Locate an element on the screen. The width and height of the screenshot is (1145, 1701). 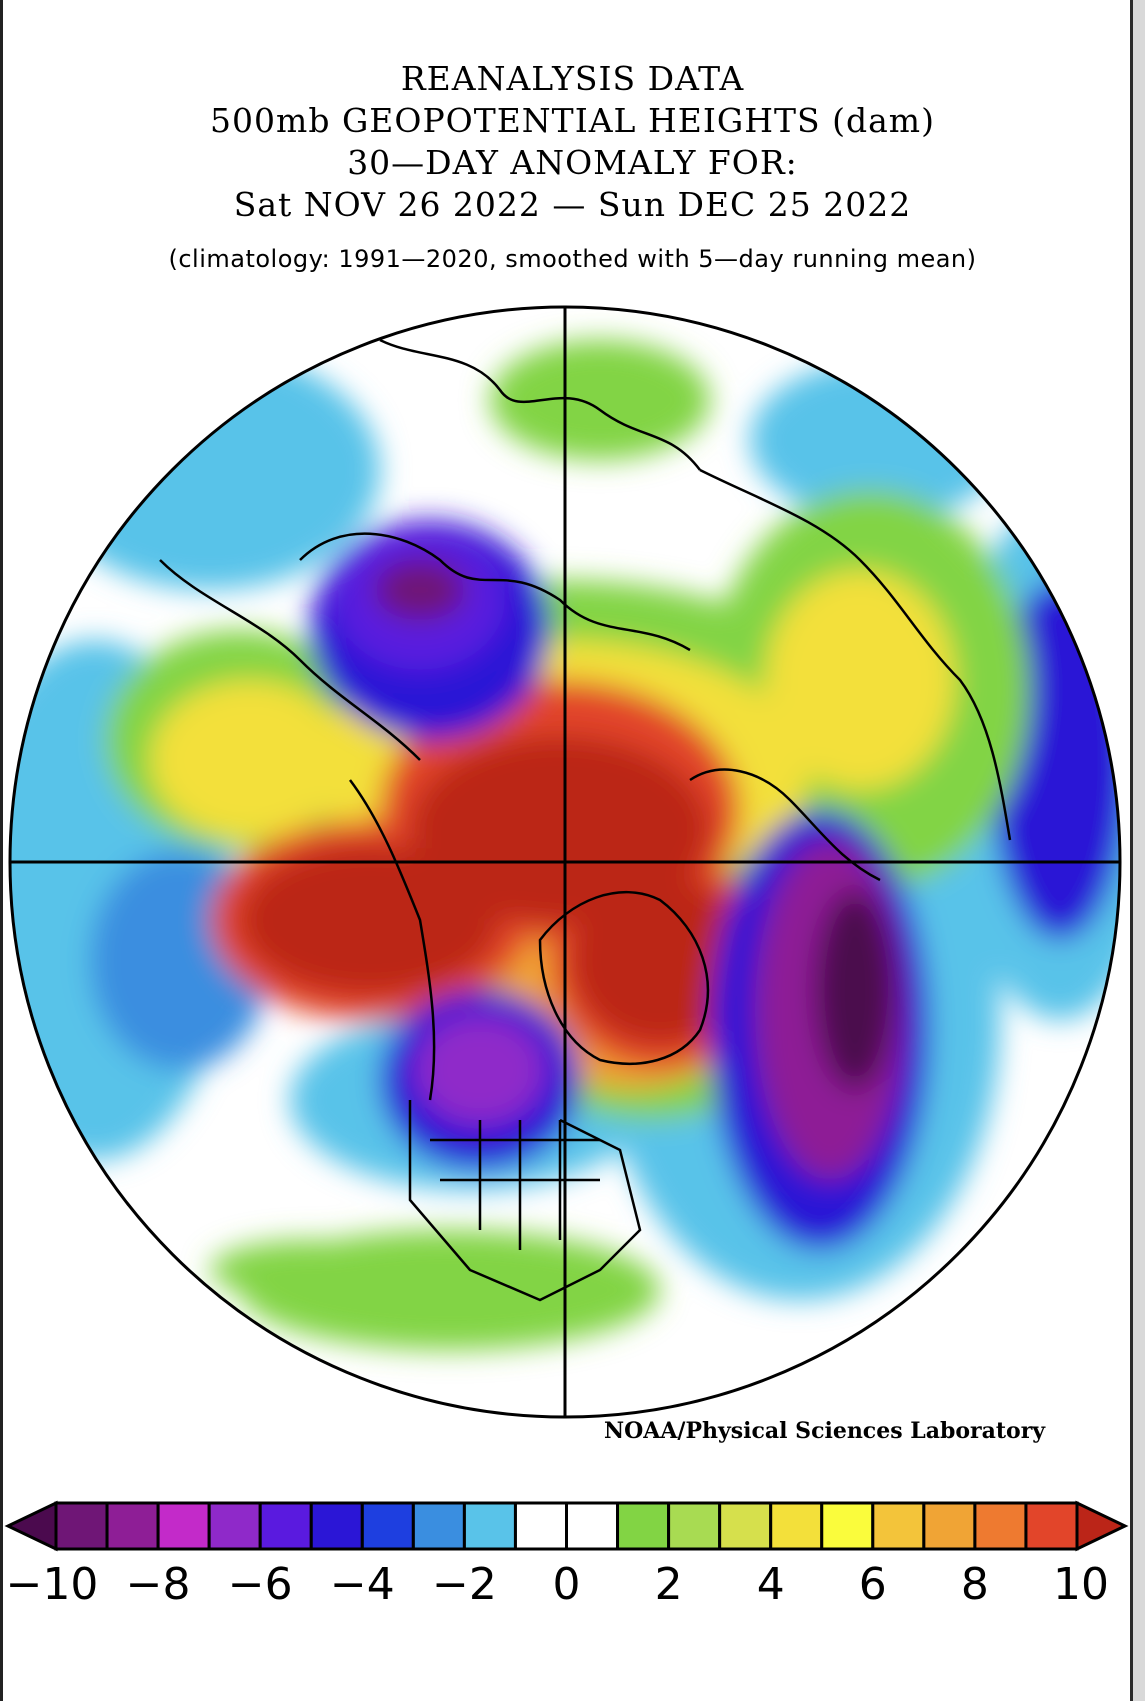
colorbar-tick-label: 4 is located at coordinates (770, 1584).